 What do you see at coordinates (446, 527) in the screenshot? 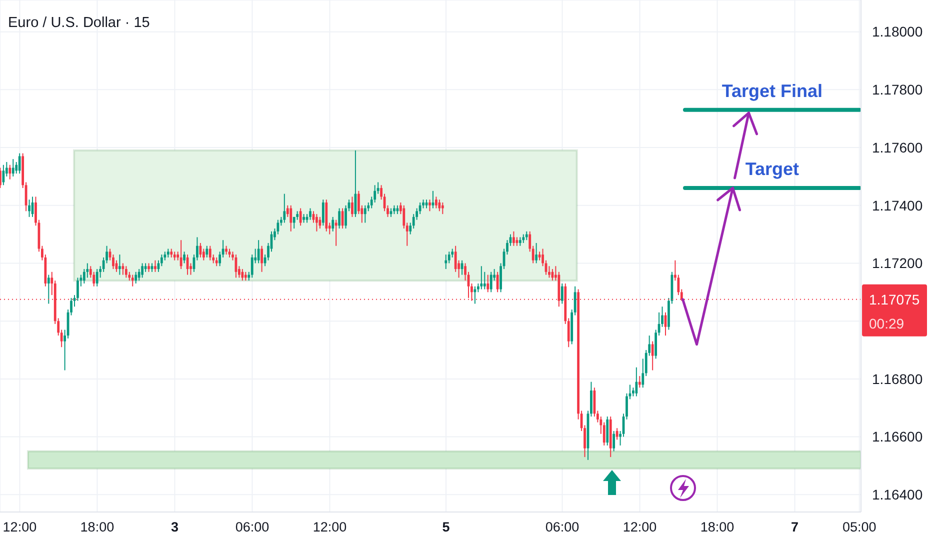
I see `x-tick-label: 5` at bounding box center [446, 527].